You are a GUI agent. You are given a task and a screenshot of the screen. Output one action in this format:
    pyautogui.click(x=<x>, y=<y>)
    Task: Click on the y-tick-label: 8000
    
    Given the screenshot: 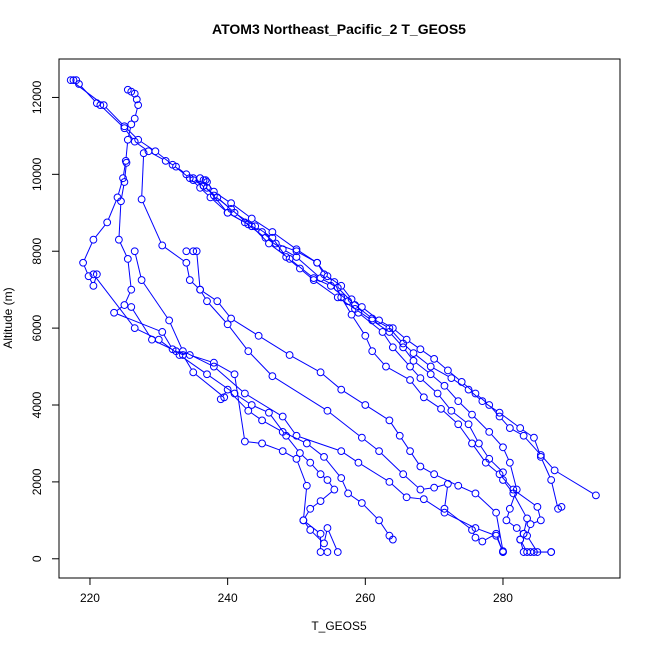 What is the action you would take?
    pyautogui.click(x=37, y=251)
    